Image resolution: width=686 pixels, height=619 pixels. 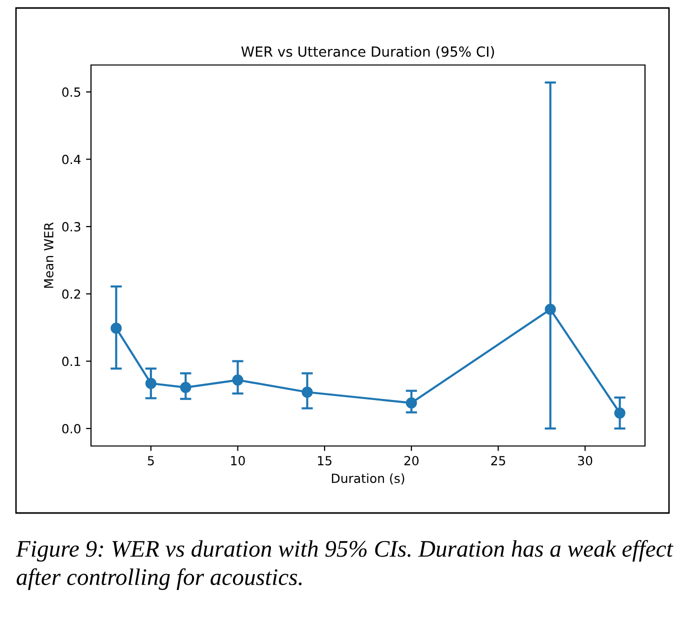 I want to click on y-tick-label: 0.0, so click(x=71, y=429).